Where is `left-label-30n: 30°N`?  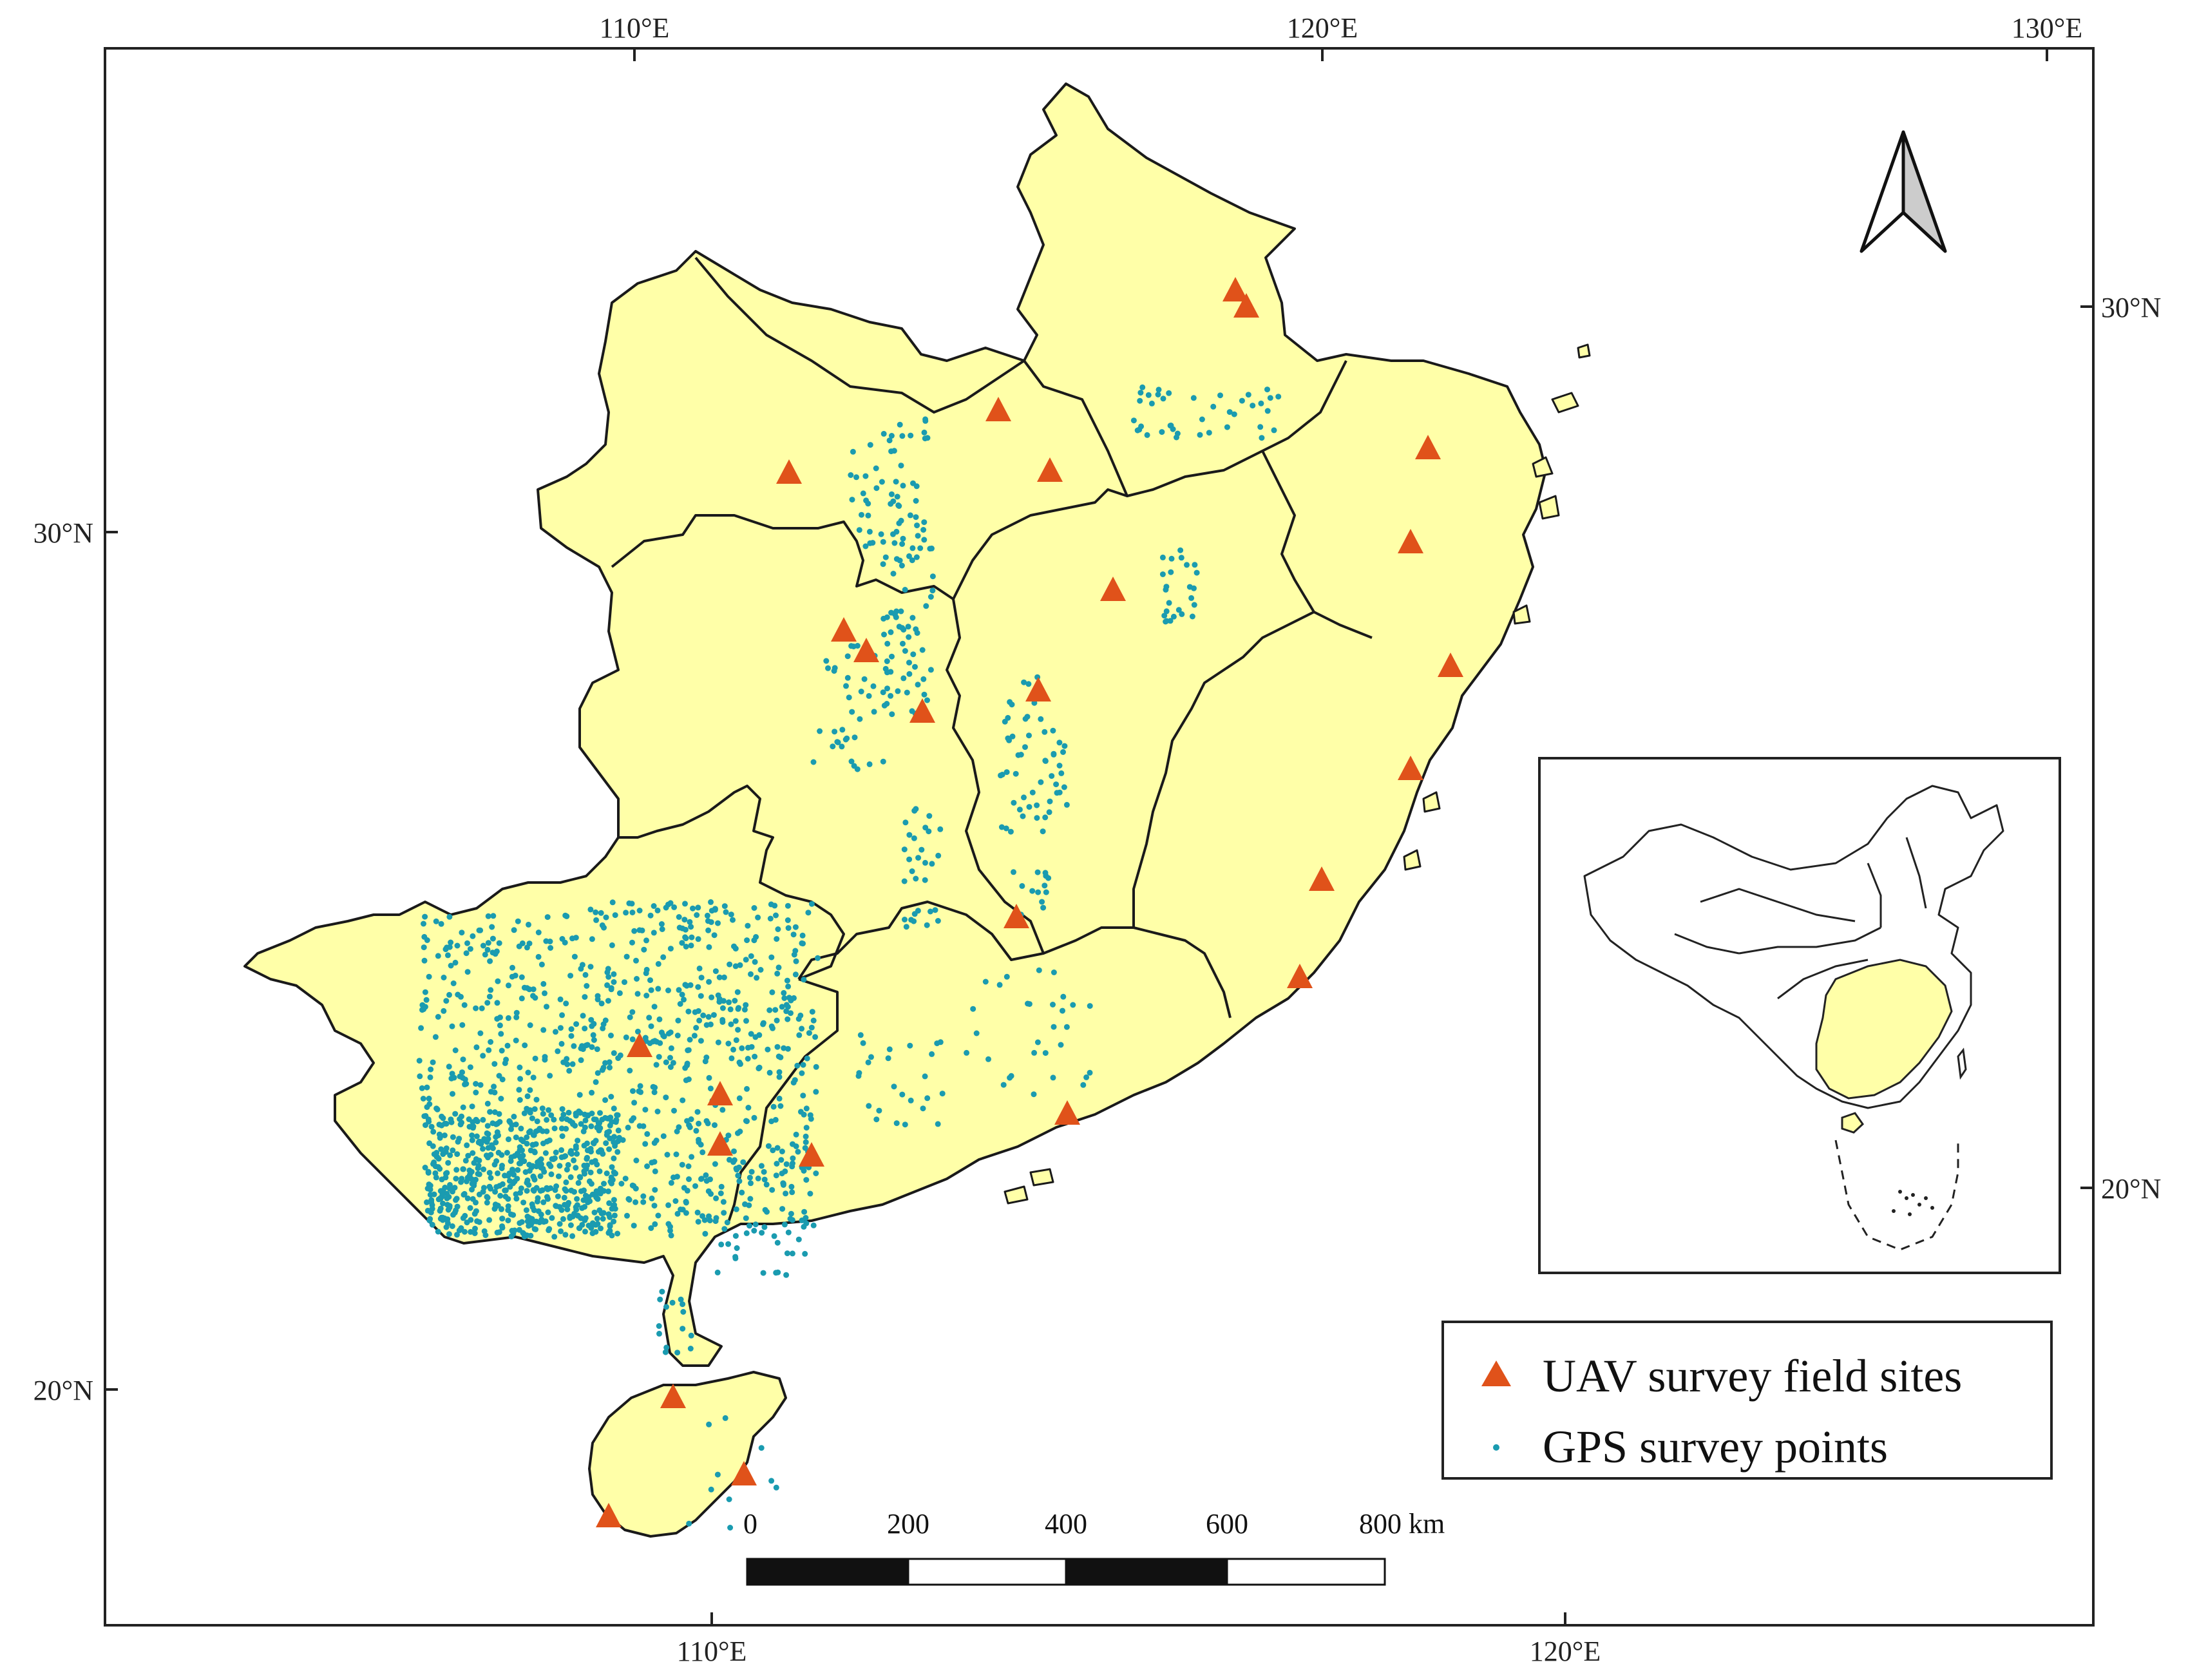 left-label-30n: 30°N is located at coordinates (63, 533).